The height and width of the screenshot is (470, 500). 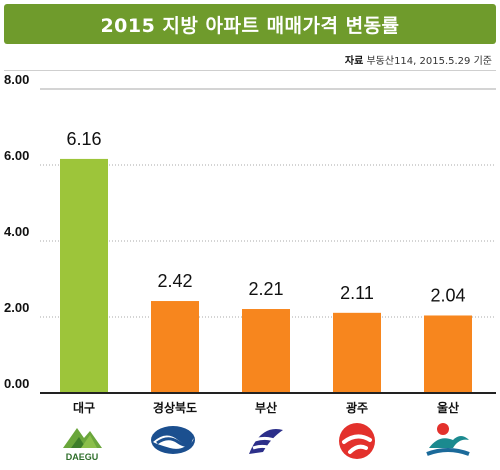 What do you see at coordinates (447, 295) in the screenshot?
I see `data-label: 2.04` at bounding box center [447, 295].